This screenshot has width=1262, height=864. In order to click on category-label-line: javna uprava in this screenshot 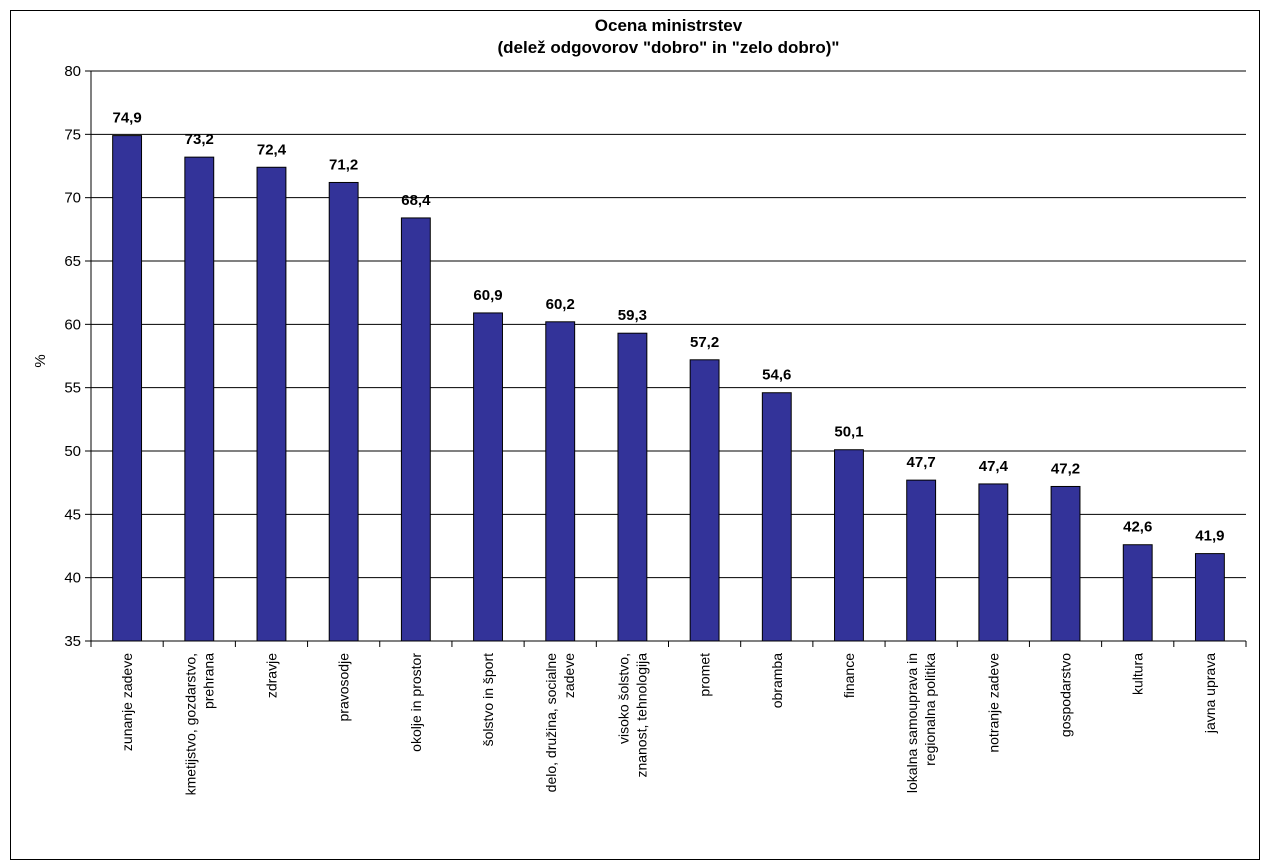, I will do `click(1210, 693)`.